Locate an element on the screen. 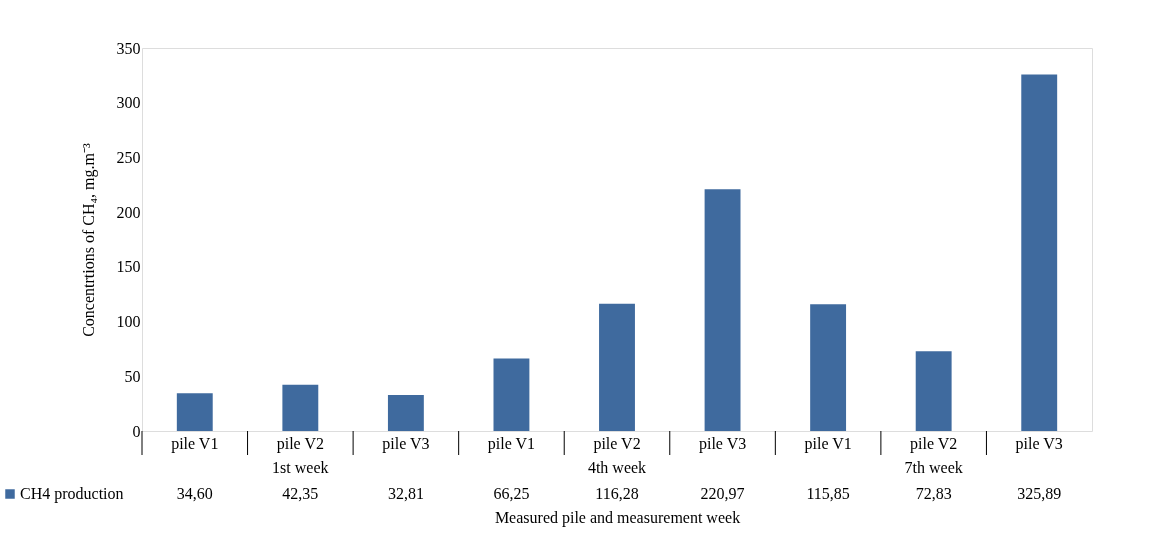 This screenshot has width=1171, height=557. y-tick-label: 300 is located at coordinates (128, 103).